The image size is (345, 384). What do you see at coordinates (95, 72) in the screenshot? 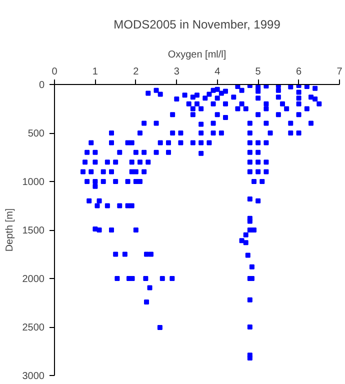
I see `x-tick-label: 1` at bounding box center [95, 72].